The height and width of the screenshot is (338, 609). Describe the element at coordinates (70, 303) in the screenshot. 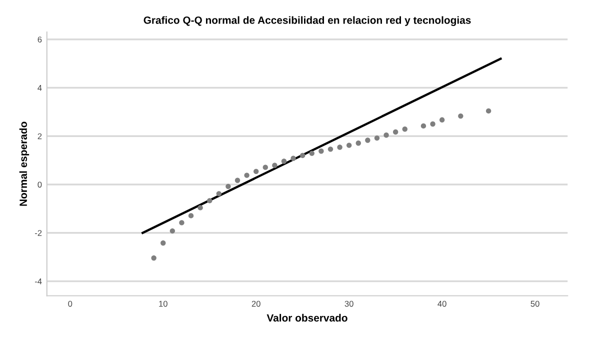

I see `x-tick-label: 0` at that location.